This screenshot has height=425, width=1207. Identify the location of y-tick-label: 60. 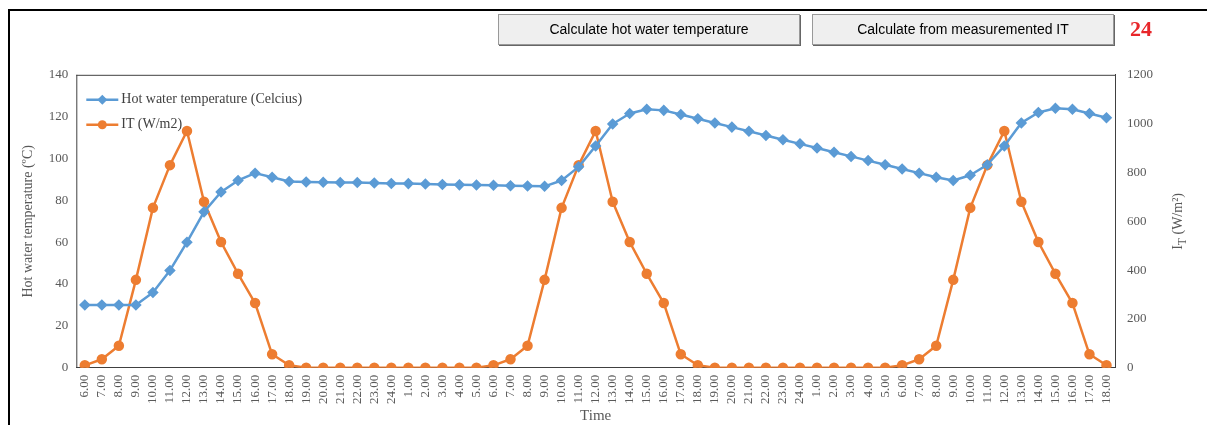
(62, 241).